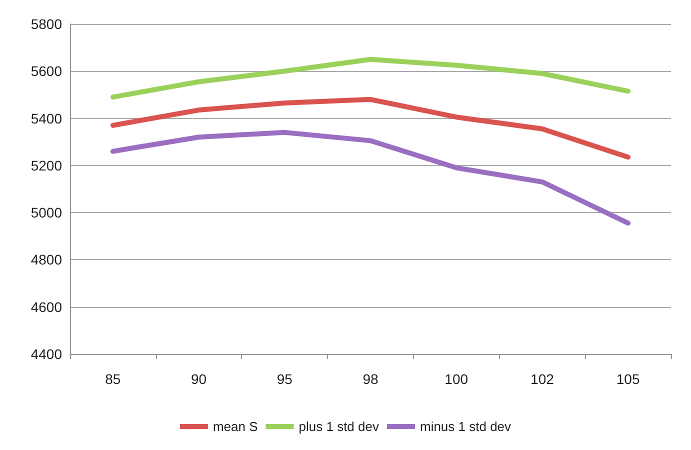 This screenshot has height=450, width=691. I want to click on y-tick-label: 5800, so click(46, 24).